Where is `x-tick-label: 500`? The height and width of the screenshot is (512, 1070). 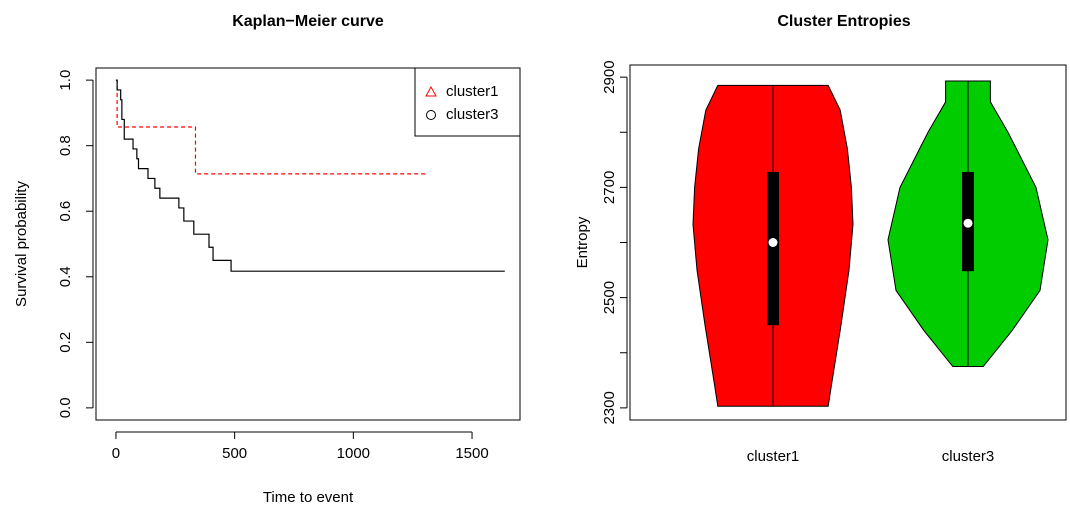
x-tick-label: 500 is located at coordinates (234, 453).